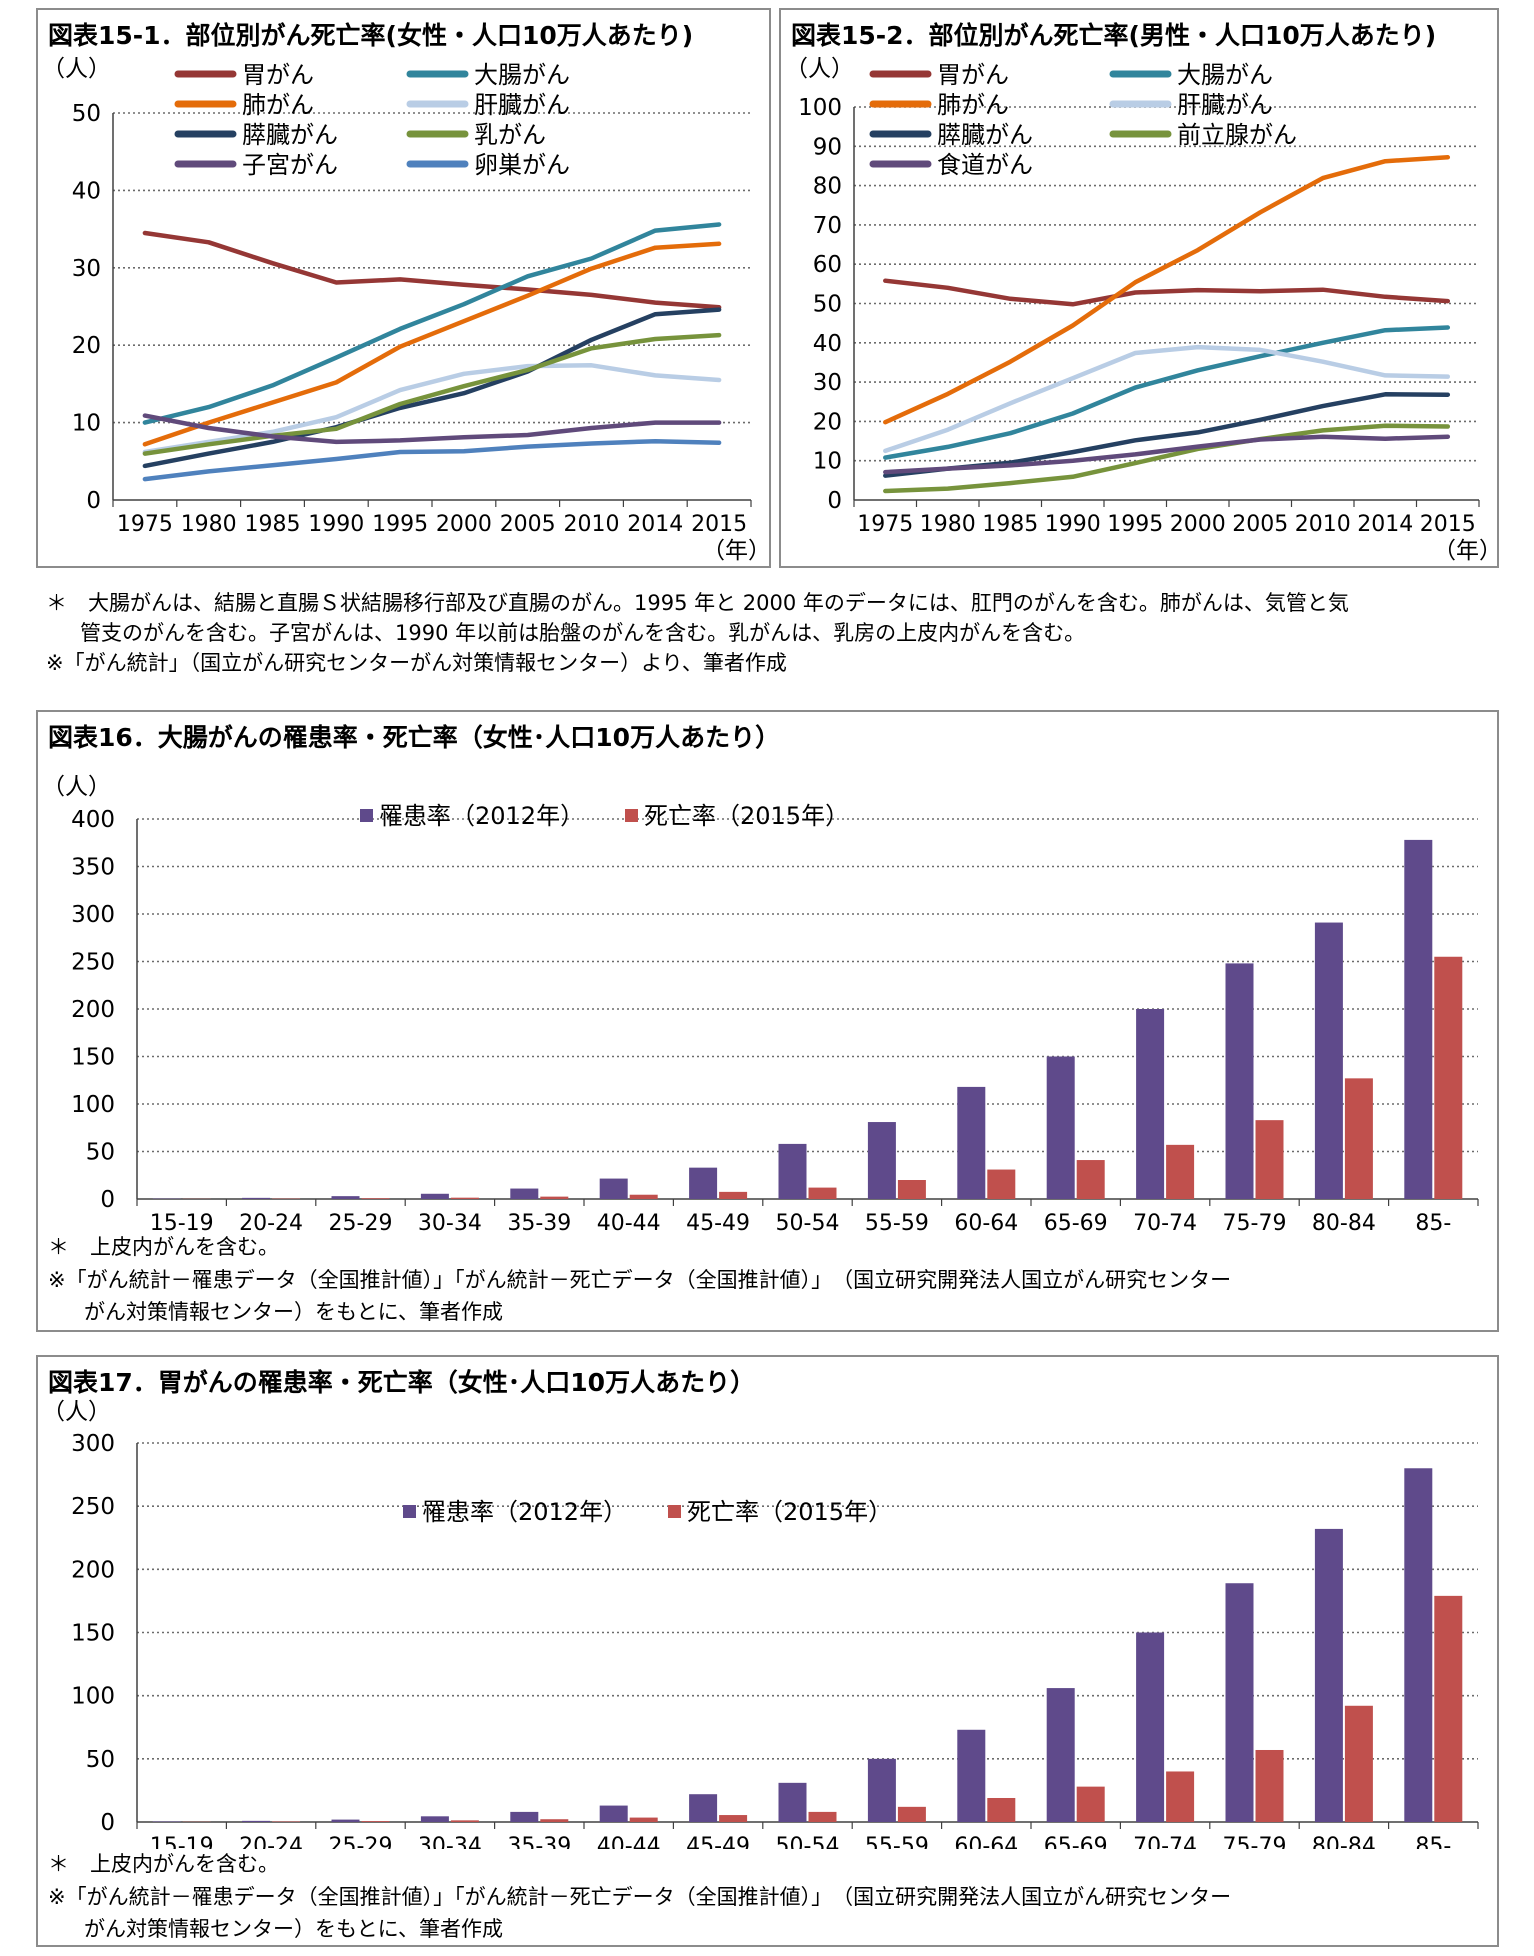 This screenshot has width=1534, height=1956. I want to click on x-tick-label-2005: 2005, so click(1260, 524).